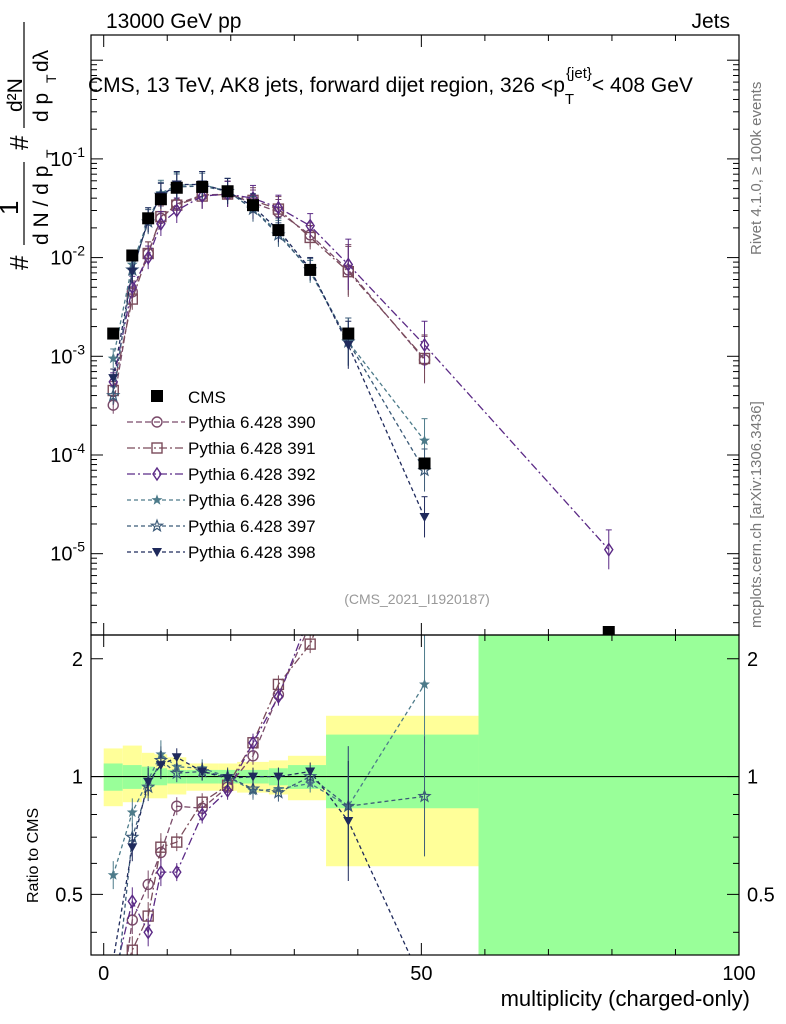 The width and height of the screenshot is (786, 1024). Describe the element at coordinates (569, 99) in the screenshot. I see `title-sub: T` at that location.